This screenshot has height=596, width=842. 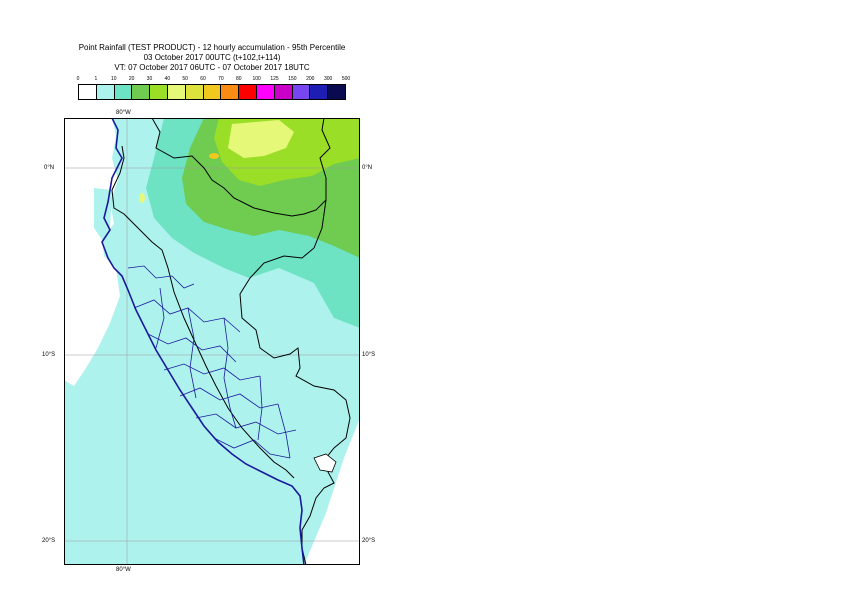 What do you see at coordinates (49, 541) in the screenshot?
I see `lat-label-20-left: 20°S` at bounding box center [49, 541].